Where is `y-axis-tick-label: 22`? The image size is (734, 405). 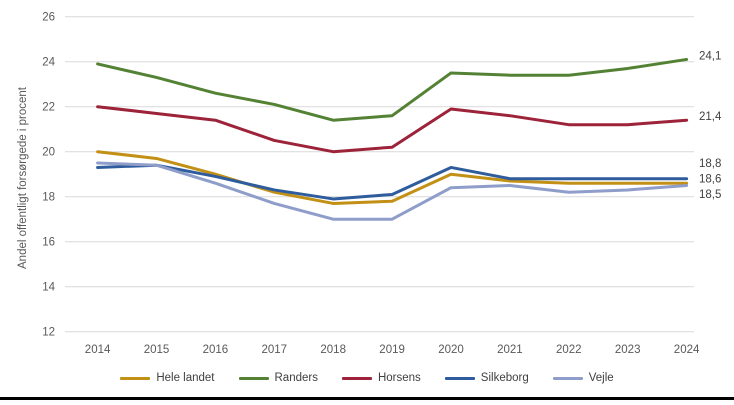 y-axis-tick-label: 22 is located at coordinates (48, 108).